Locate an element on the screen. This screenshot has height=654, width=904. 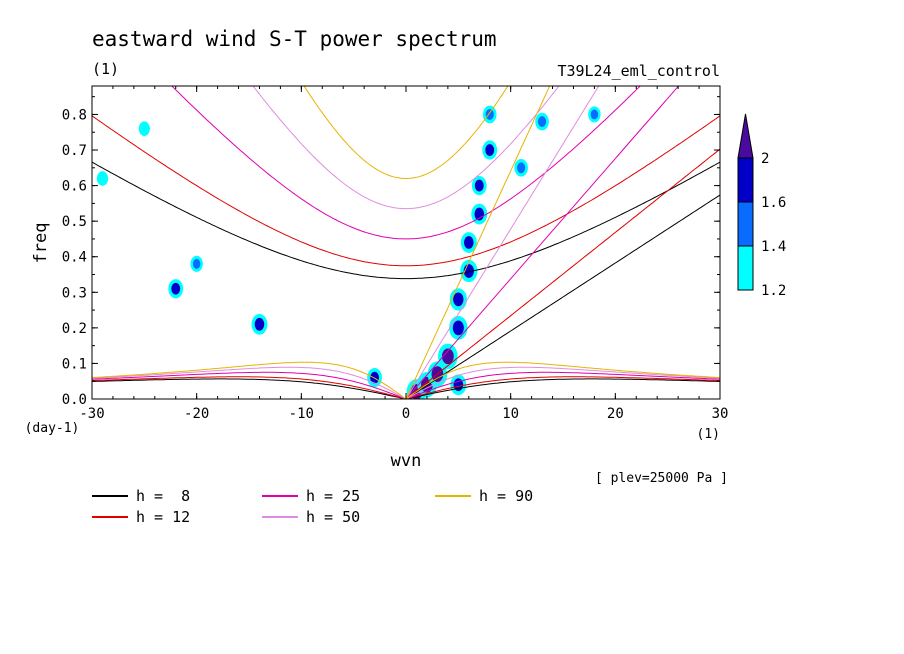
chart-subtitle-right: T39L24_eml_control is located at coordinates (638, 71).